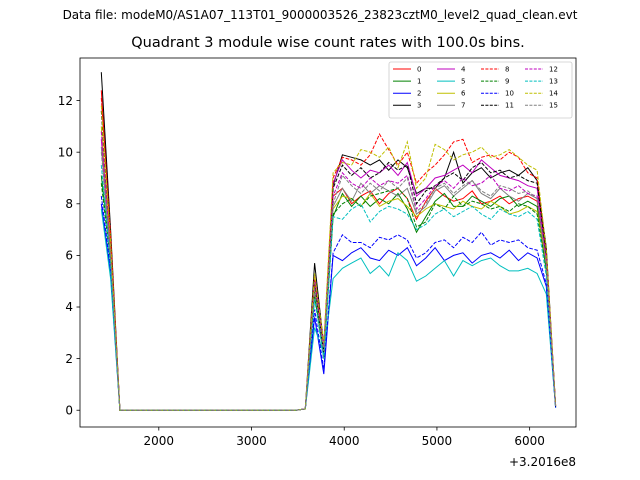 The height and width of the screenshot is (480, 640). I want to click on x-tick-label: 4000, so click(344, 441).